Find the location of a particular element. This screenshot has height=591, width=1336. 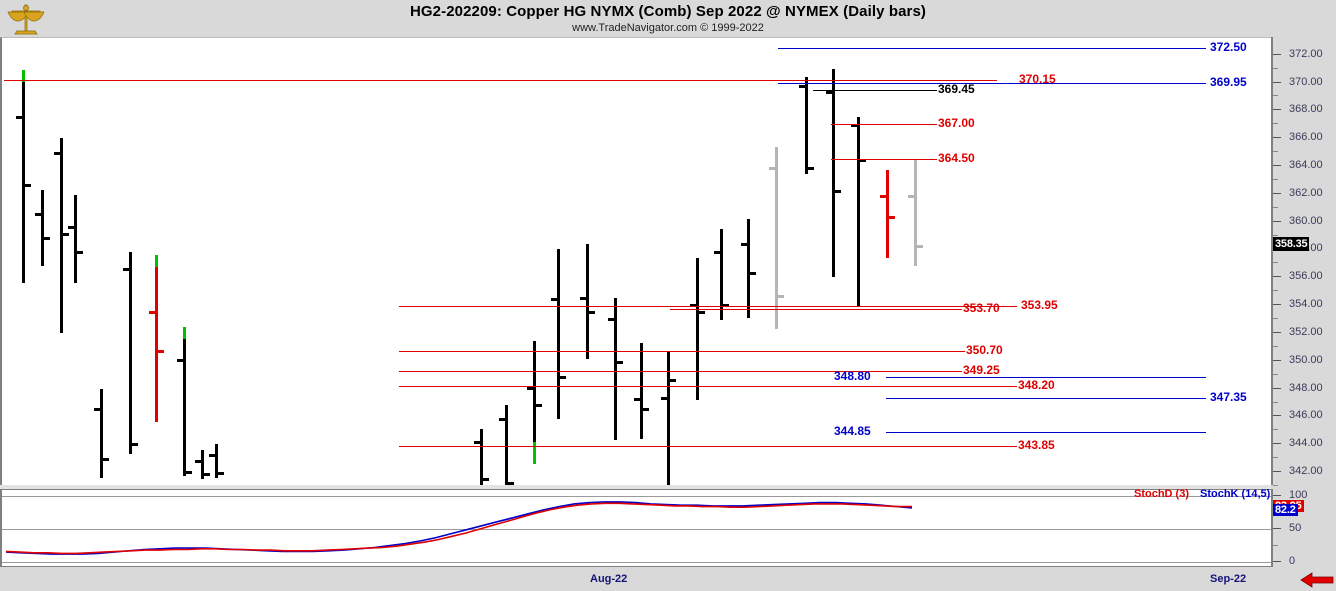

price-level-label: 349.25 is located at coordinates (981, 370).